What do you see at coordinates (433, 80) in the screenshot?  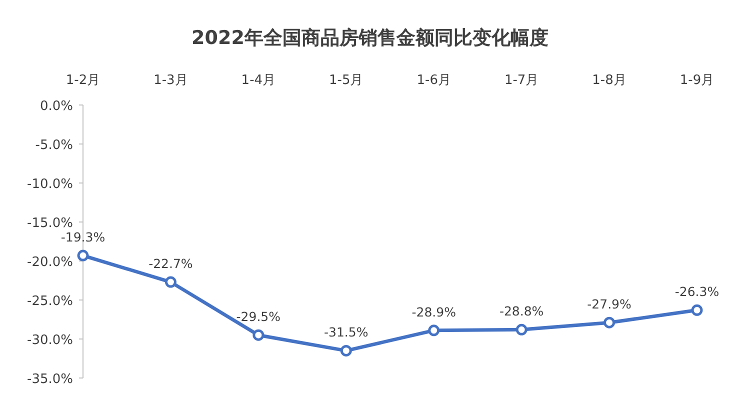 I see `x-tick-label: 1-6月` at bounding box center [433, 80].